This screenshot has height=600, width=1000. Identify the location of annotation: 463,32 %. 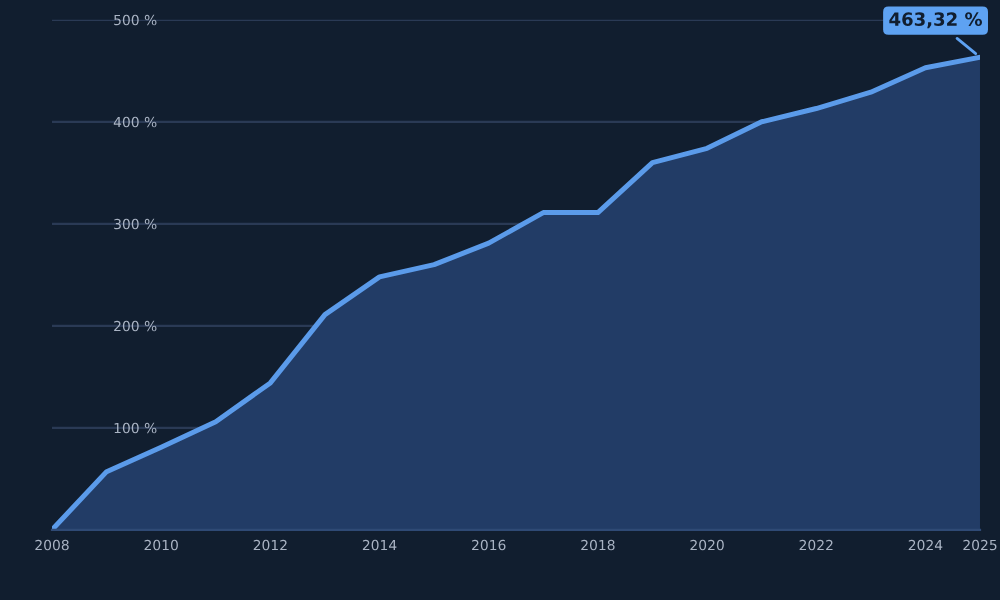
(936, 20).